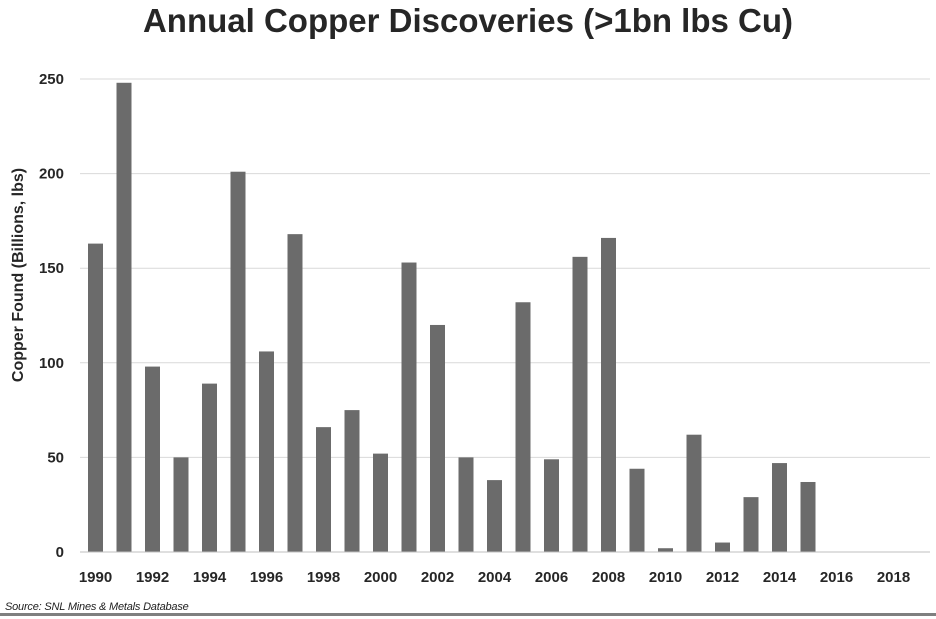 The width and height of the screenshot is (936, 619). I want to click on bar-2013, so click(751, 524).